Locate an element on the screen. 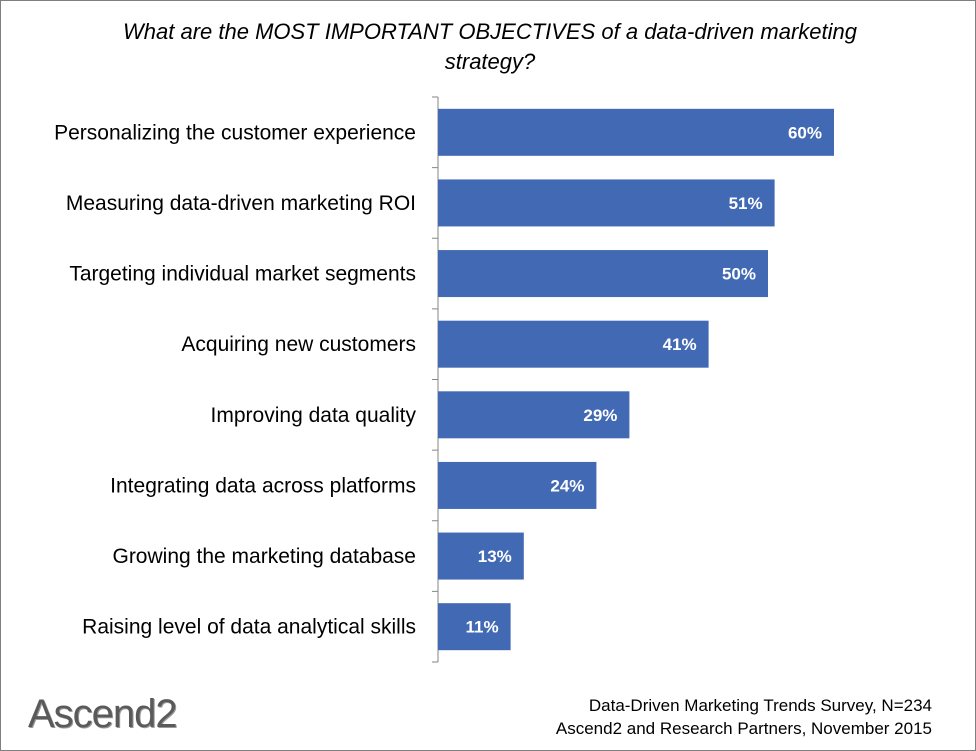 The height and width of the screenshot is (751, 976). category-label: Raising level of data analytical skills is located at coordinates (249, 627).